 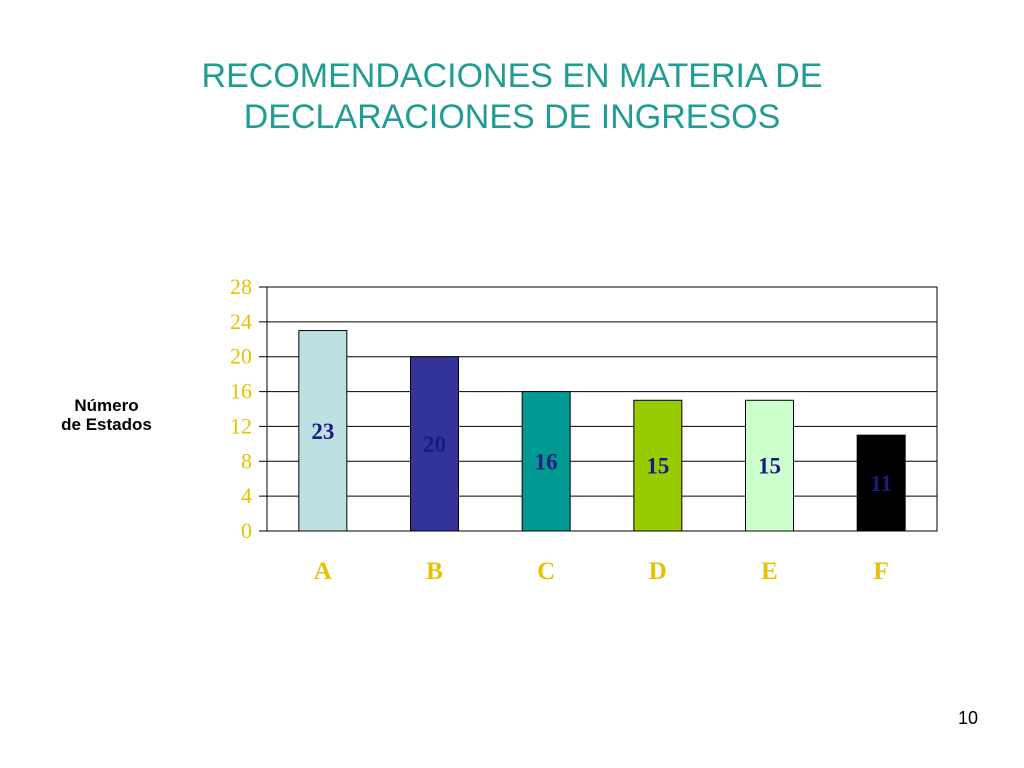 What do you see at coordinates (241, 425) in the screenshot?
I see `y-tick-label: 12` at bounding box center [241, 425].